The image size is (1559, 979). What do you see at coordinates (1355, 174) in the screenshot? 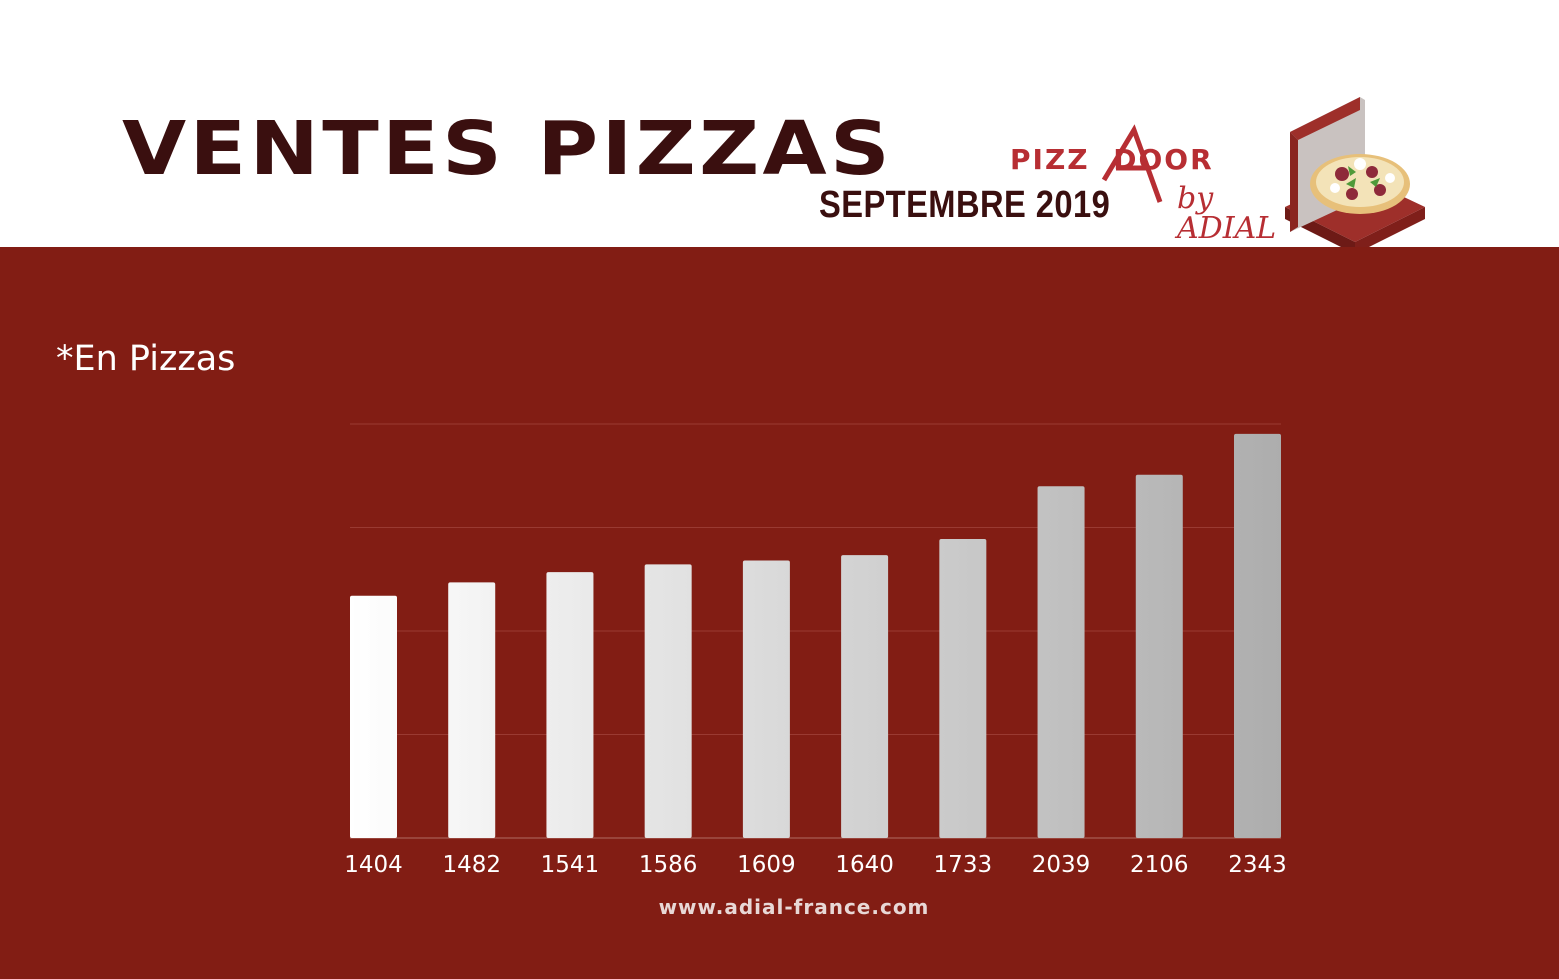
I see `pizza-box-icon` at bounding box center [1355, 174].